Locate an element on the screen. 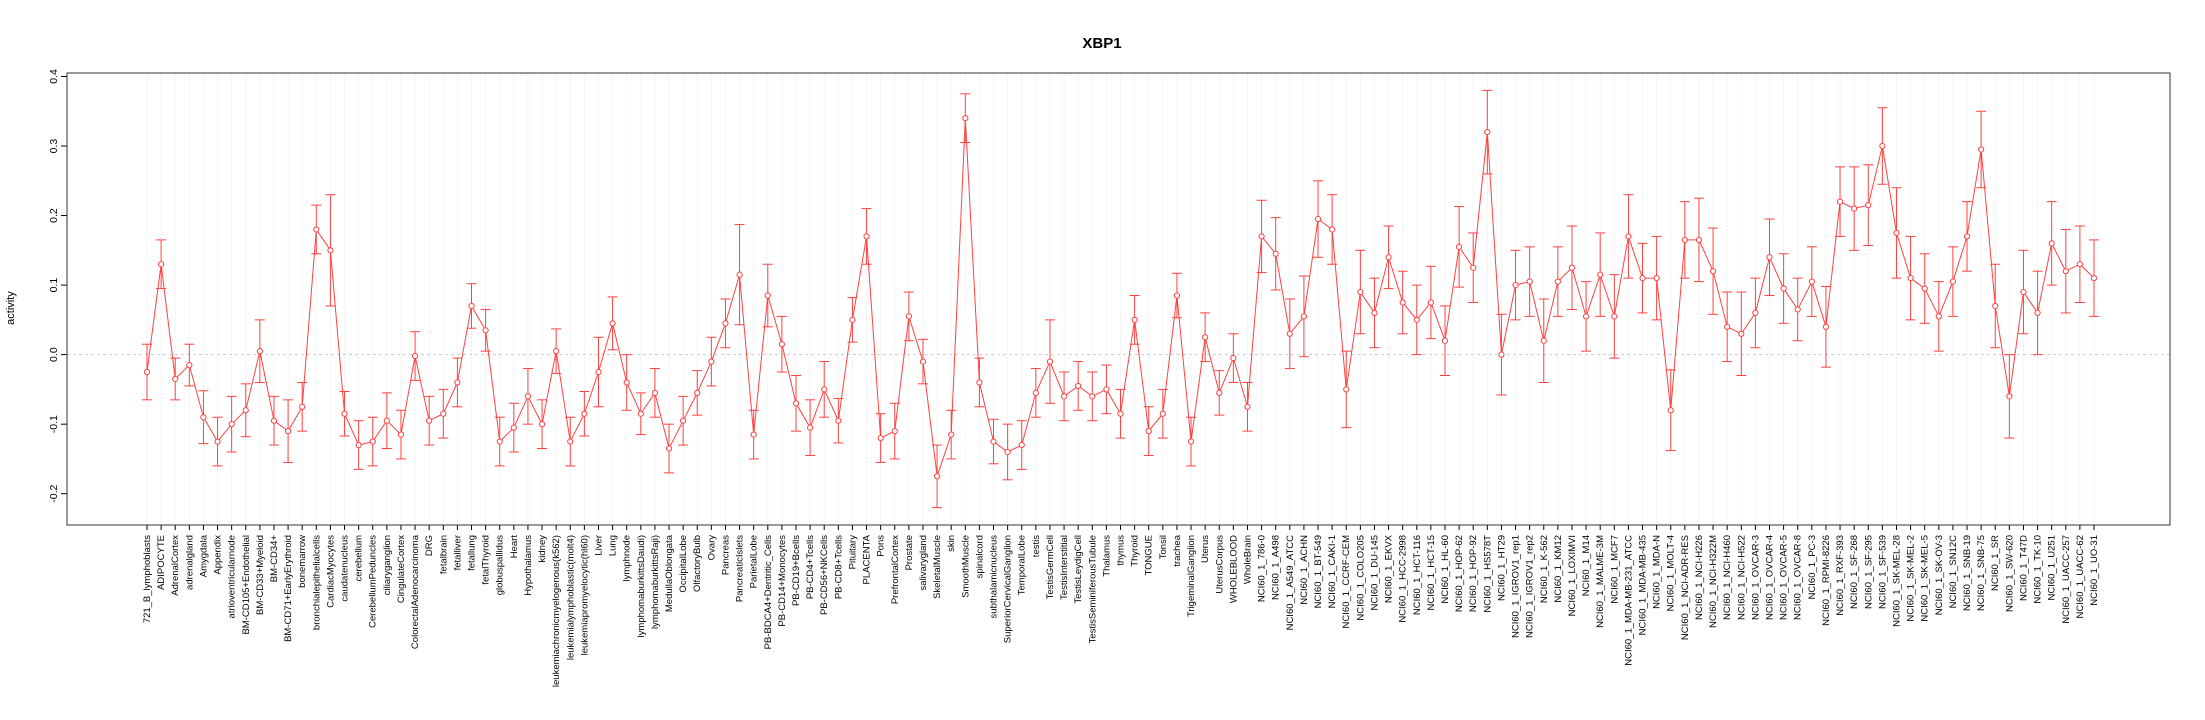  x-tick-label: salivarygland is located at coordinates (923, 562).